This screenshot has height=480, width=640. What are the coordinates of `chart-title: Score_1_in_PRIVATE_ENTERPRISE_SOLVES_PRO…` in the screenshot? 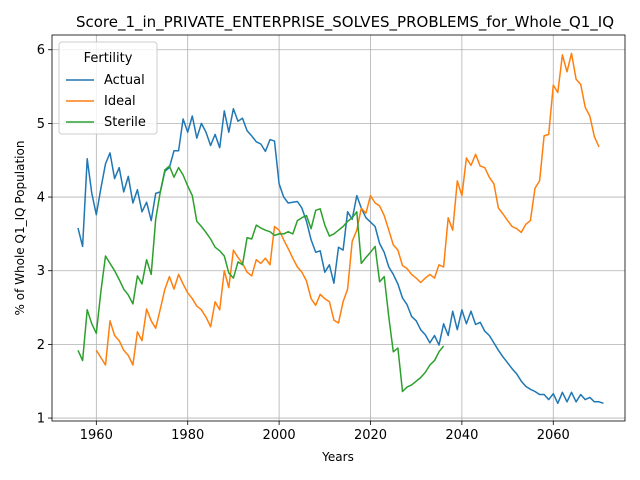 It's located at (345, 22).